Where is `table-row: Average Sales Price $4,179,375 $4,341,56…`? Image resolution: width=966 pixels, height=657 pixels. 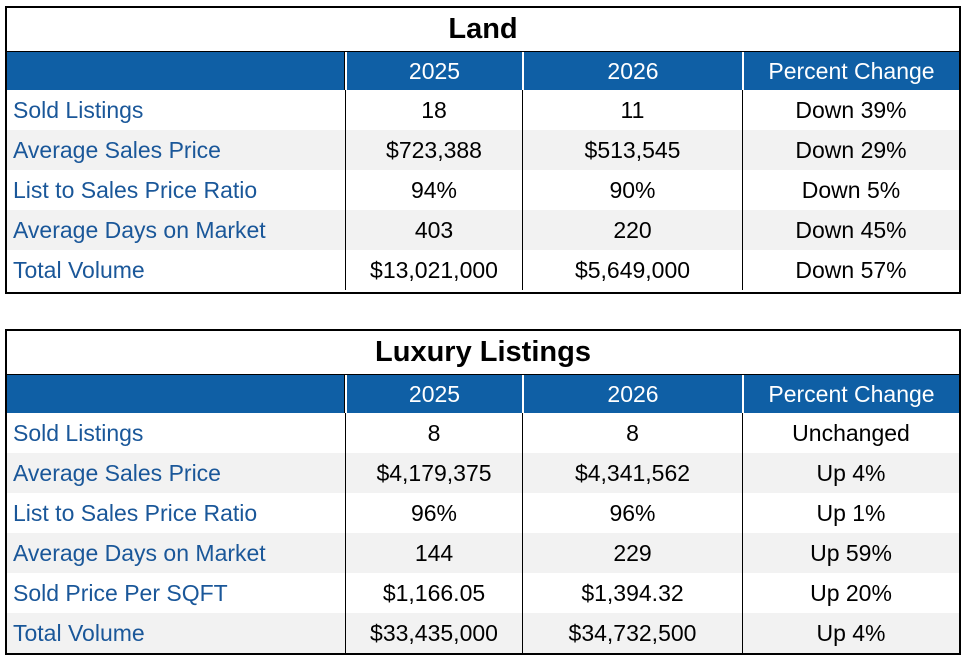
table-row: Average Sales Price $4,179,375 $4,341,56… is located at coordinates (483, 473).